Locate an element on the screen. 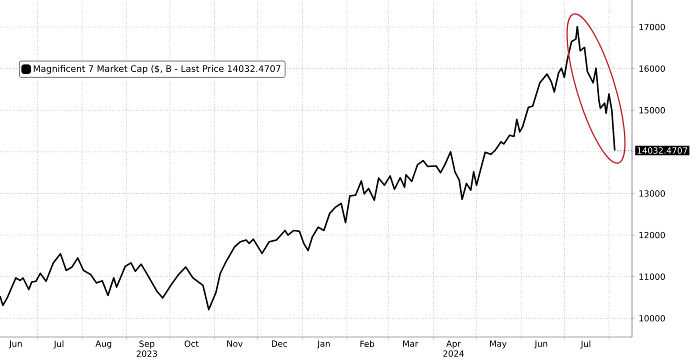 The width and height of the screenshot is (700, 362). x-tick-label: Sep 2023 is located at coordinates (146, 348).